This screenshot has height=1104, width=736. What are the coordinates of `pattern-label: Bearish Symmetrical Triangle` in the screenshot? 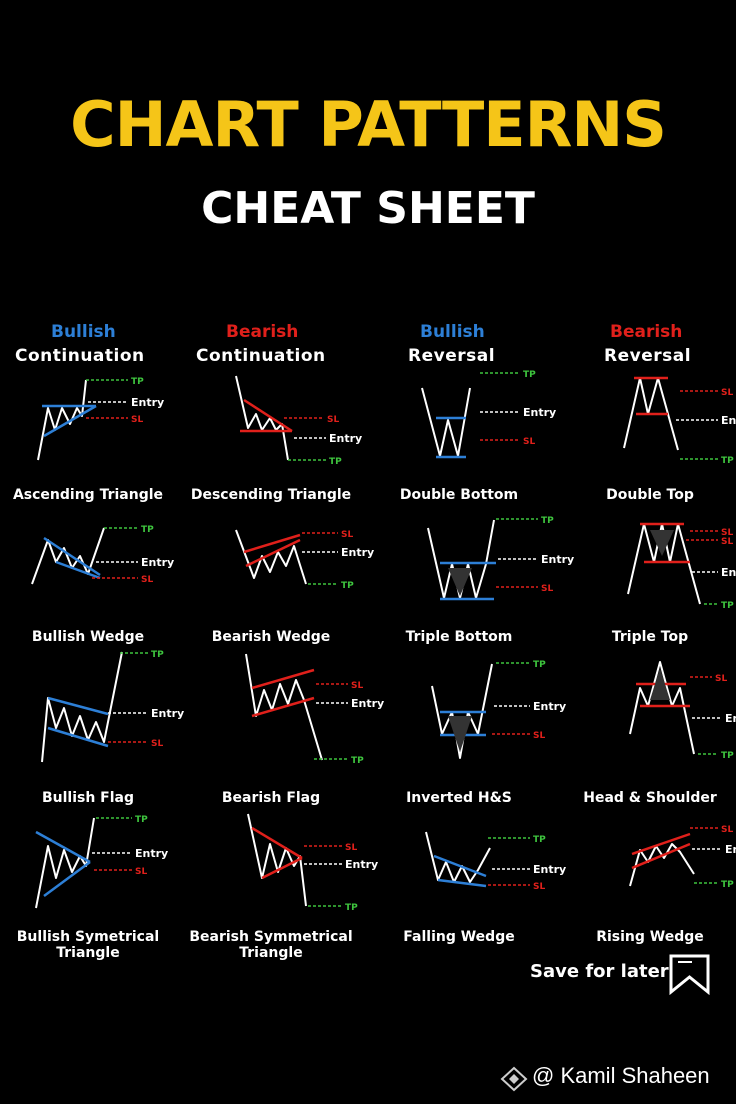 It's located at (271, 945).